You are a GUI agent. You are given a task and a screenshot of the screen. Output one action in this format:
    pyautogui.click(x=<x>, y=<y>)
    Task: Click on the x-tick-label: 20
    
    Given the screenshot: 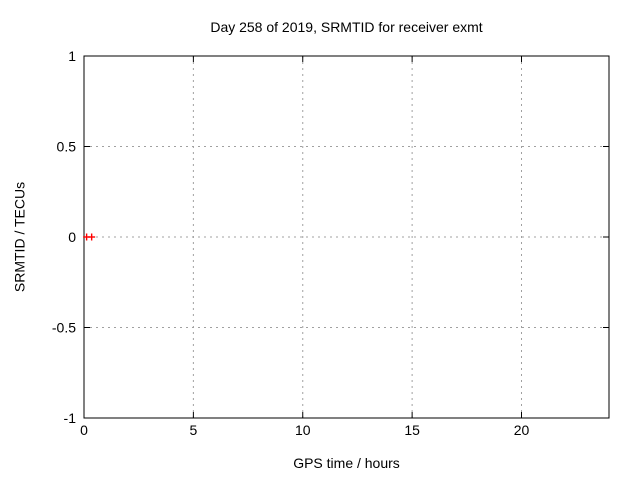 What is the action you would take?
    pyautogui.click(x=522, y=430)
    